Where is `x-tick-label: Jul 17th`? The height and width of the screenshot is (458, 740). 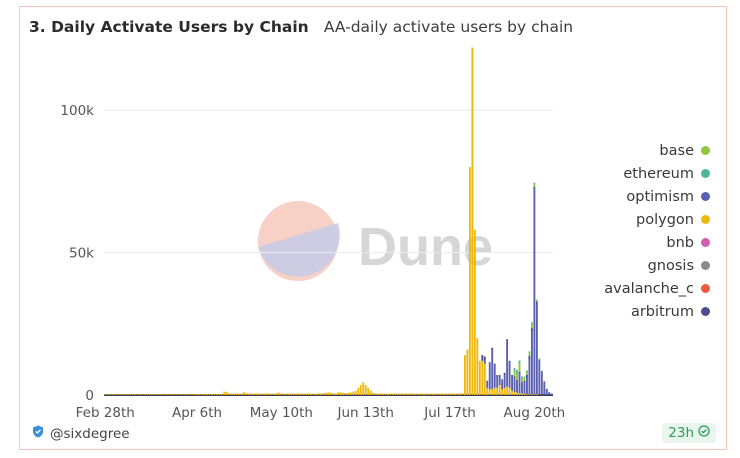 x-tick-label: Jul 17th is located at coordinates (449, 413).